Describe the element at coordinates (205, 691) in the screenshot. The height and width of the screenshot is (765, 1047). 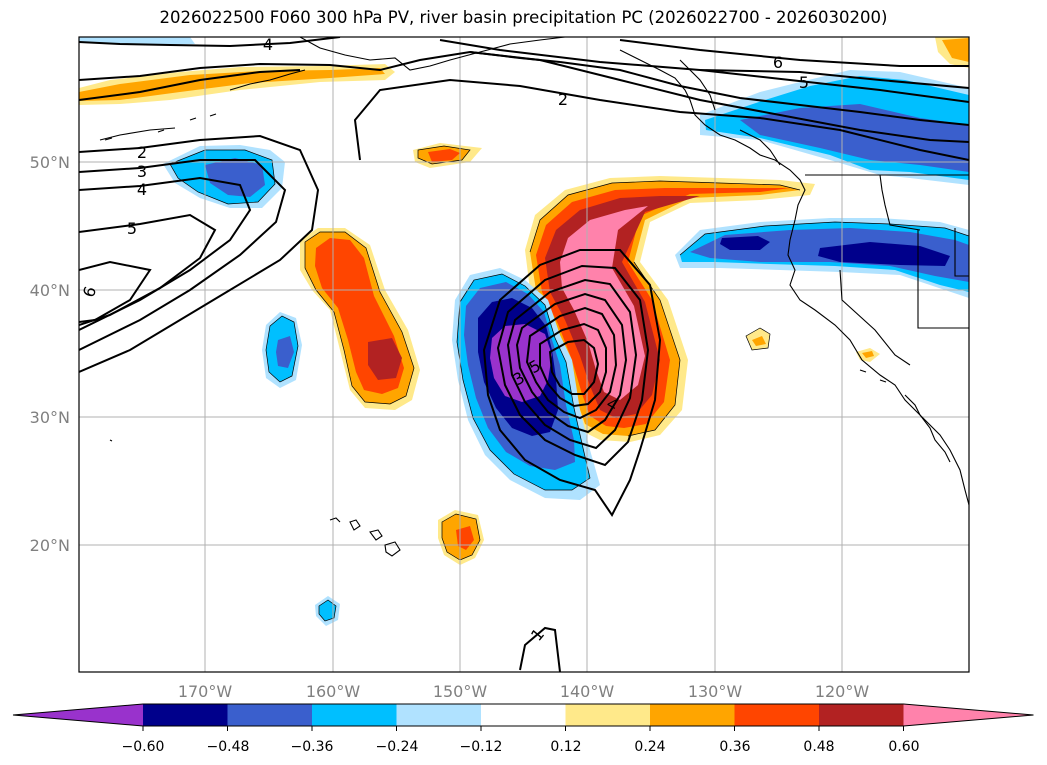
I see `lon-label: 170°W` at that location.